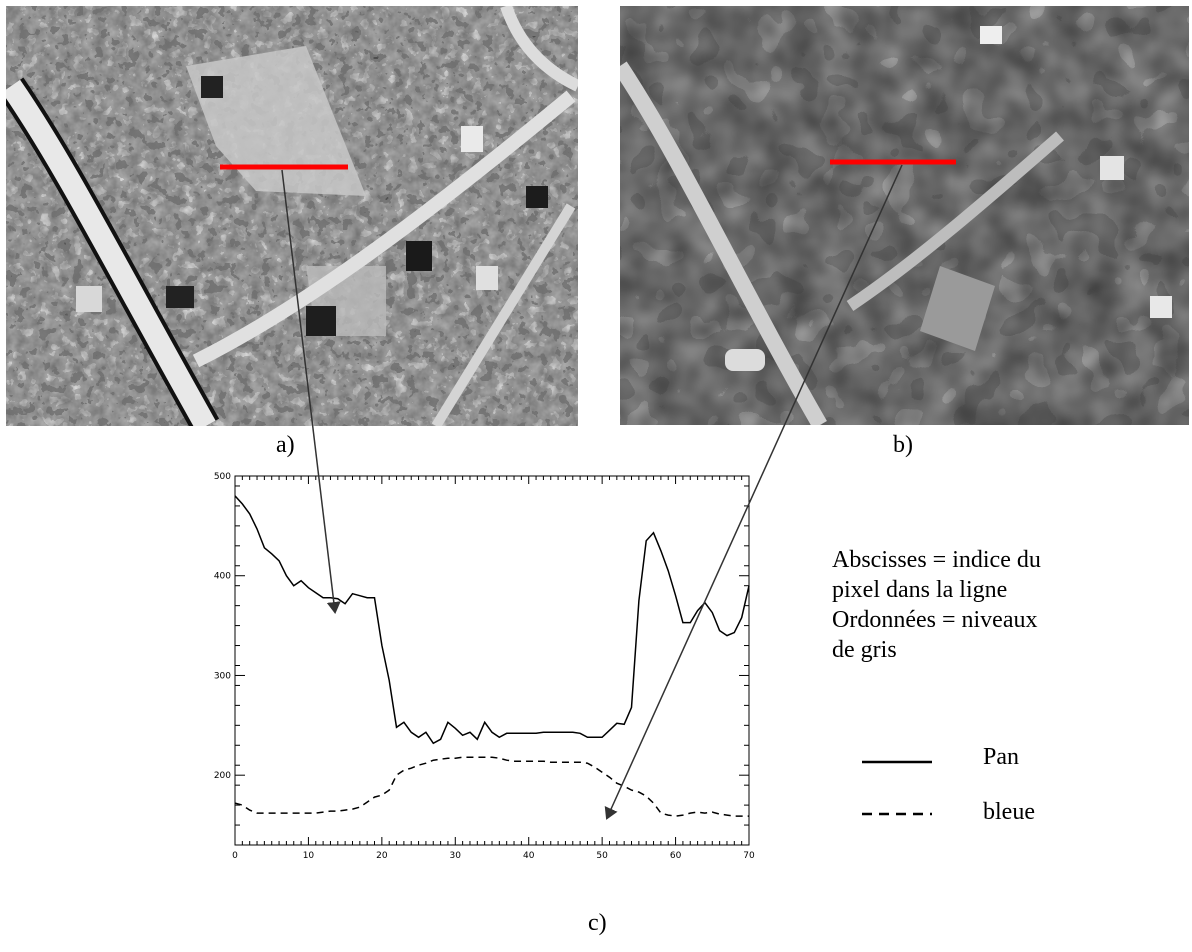  What do you see at coordinates (285, 445) in the screenshot?
I see `caption-a: a)` at bounding box center [285, 445].